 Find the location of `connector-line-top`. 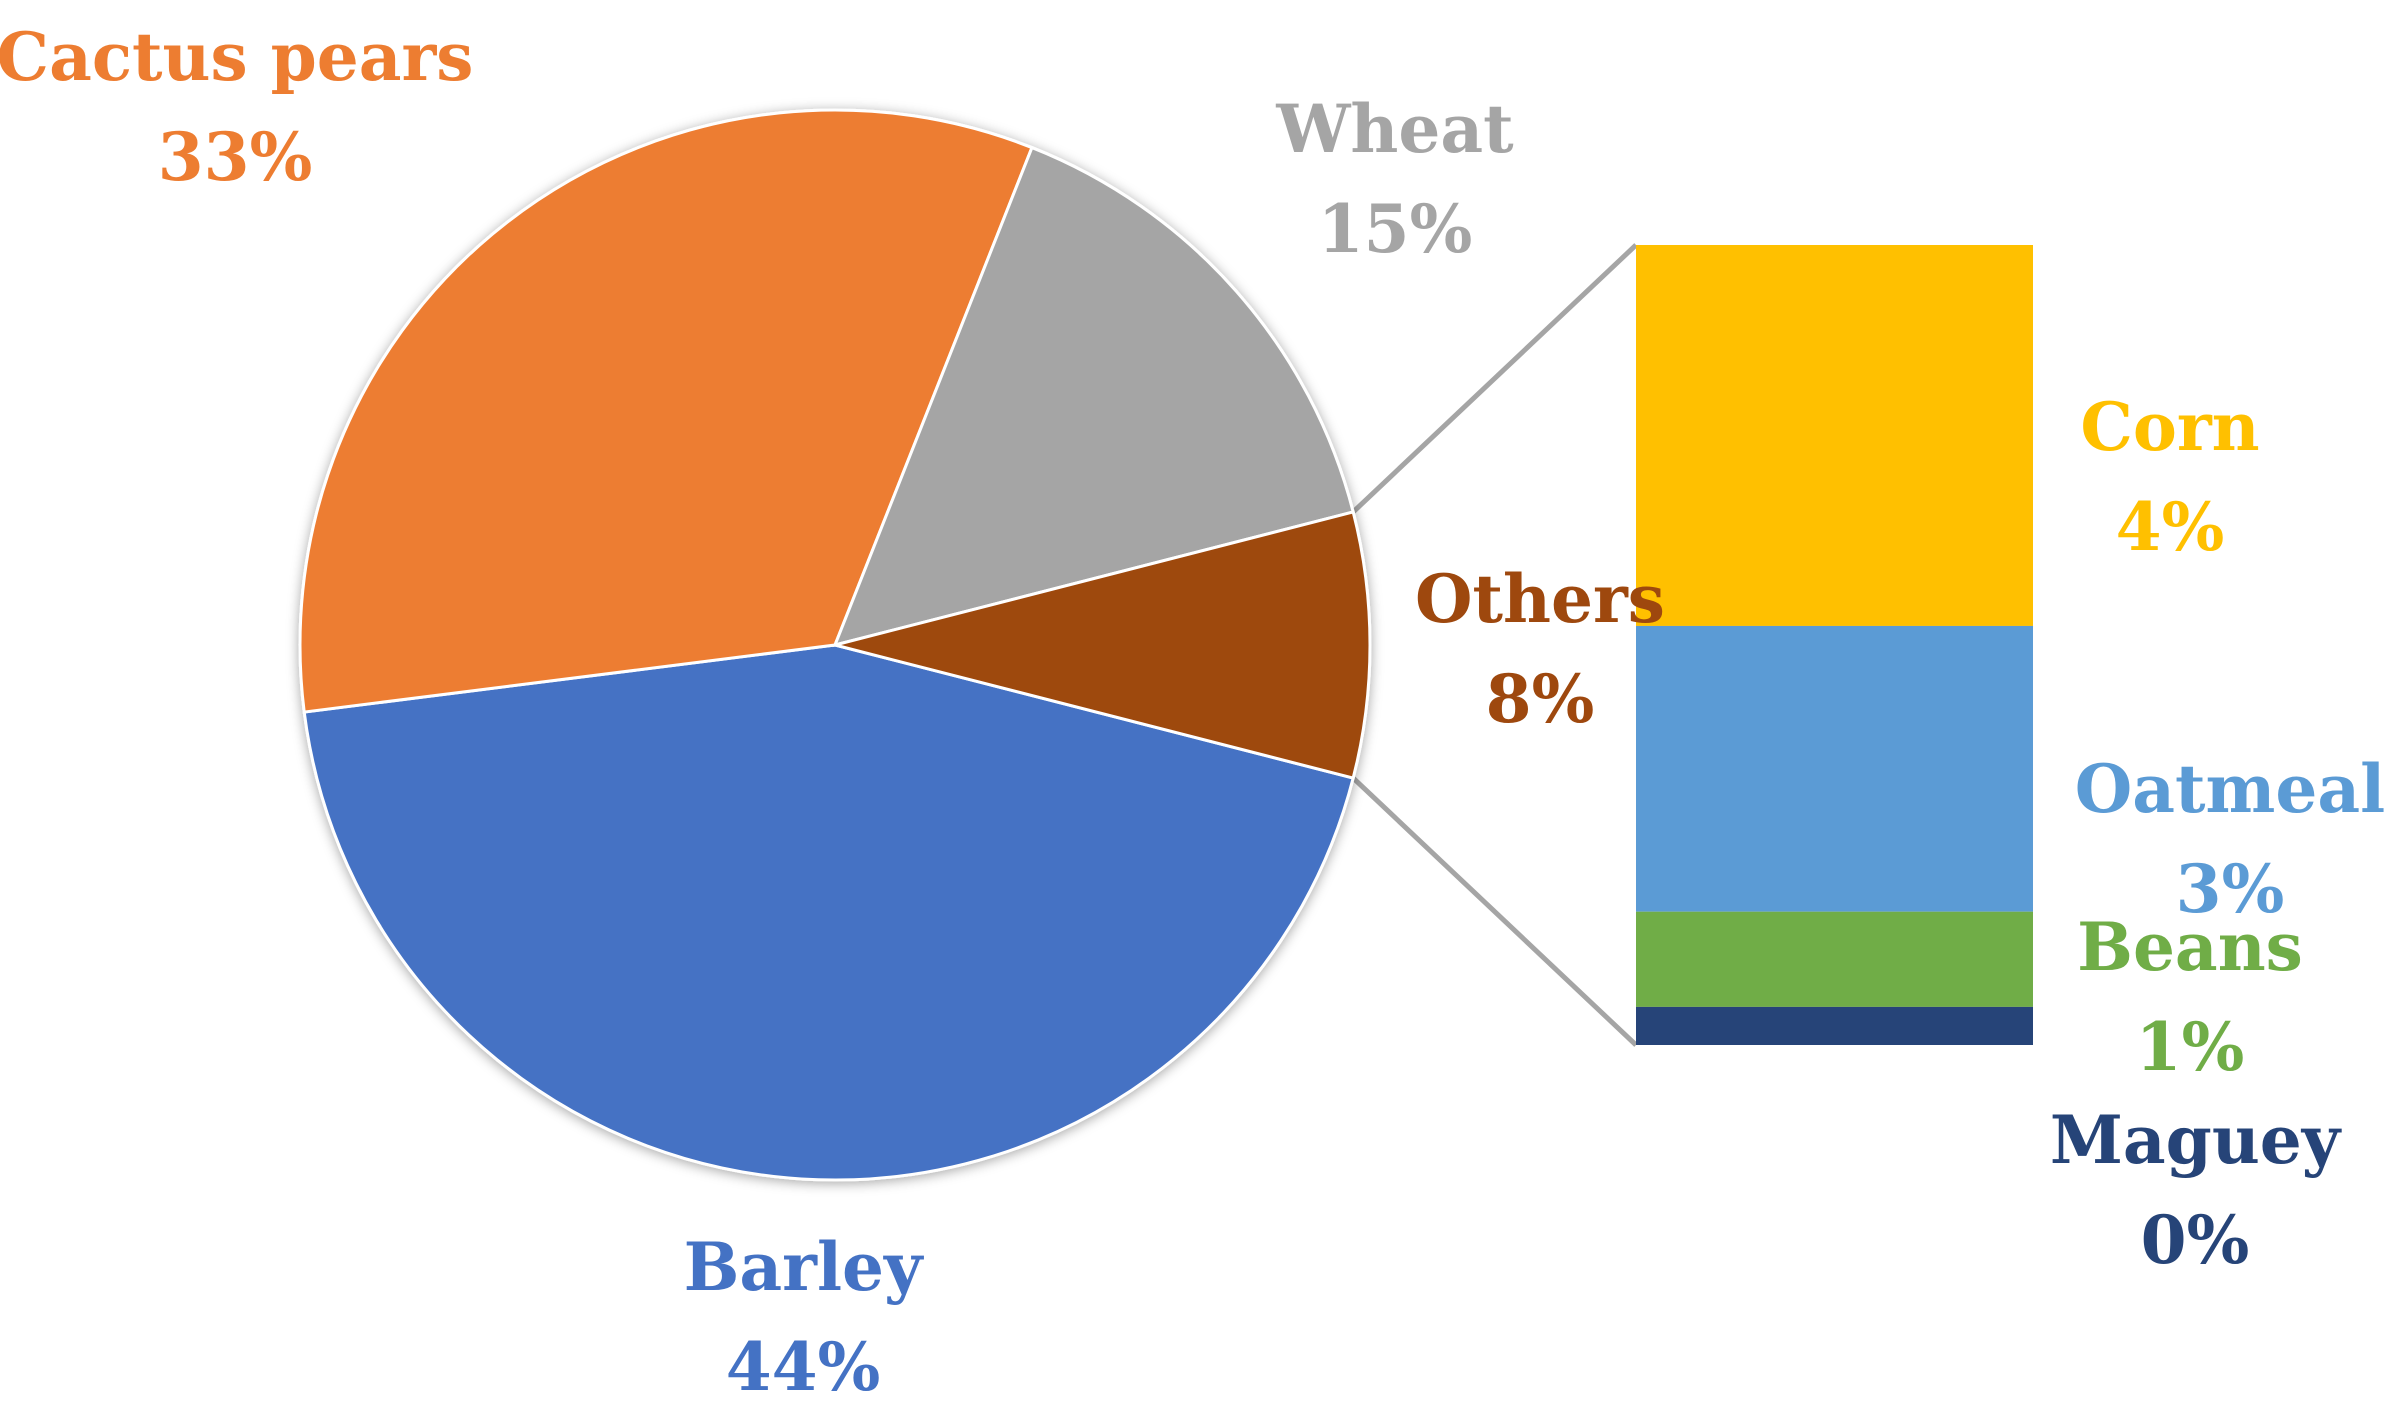

connector-line-top is located at coordinates (1494, 378).